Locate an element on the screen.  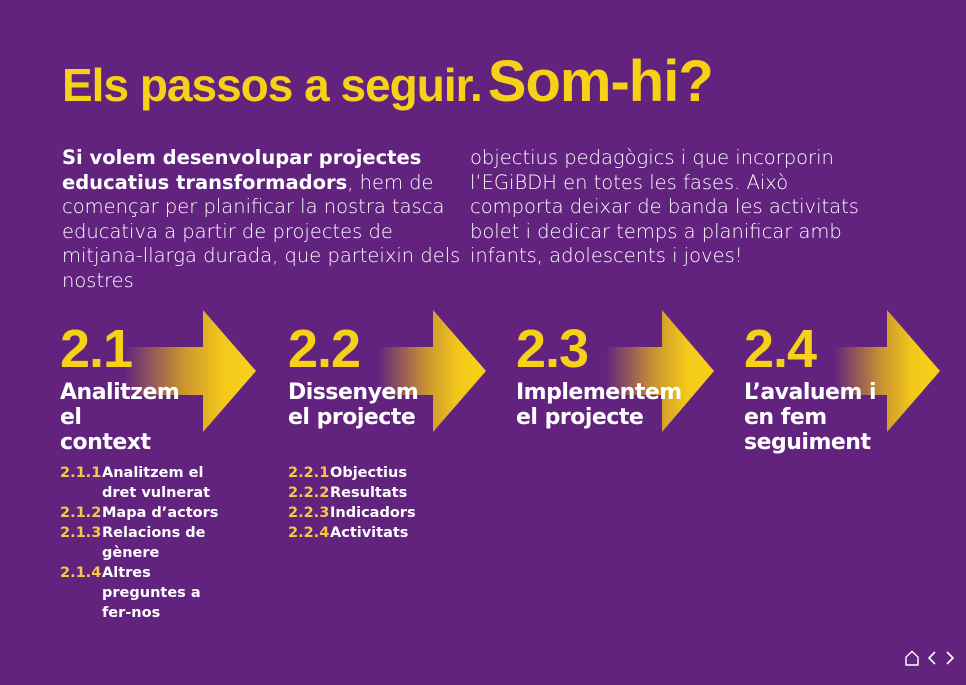
step-title: Dissenyem el projecte is located at coordinates (353, 405).